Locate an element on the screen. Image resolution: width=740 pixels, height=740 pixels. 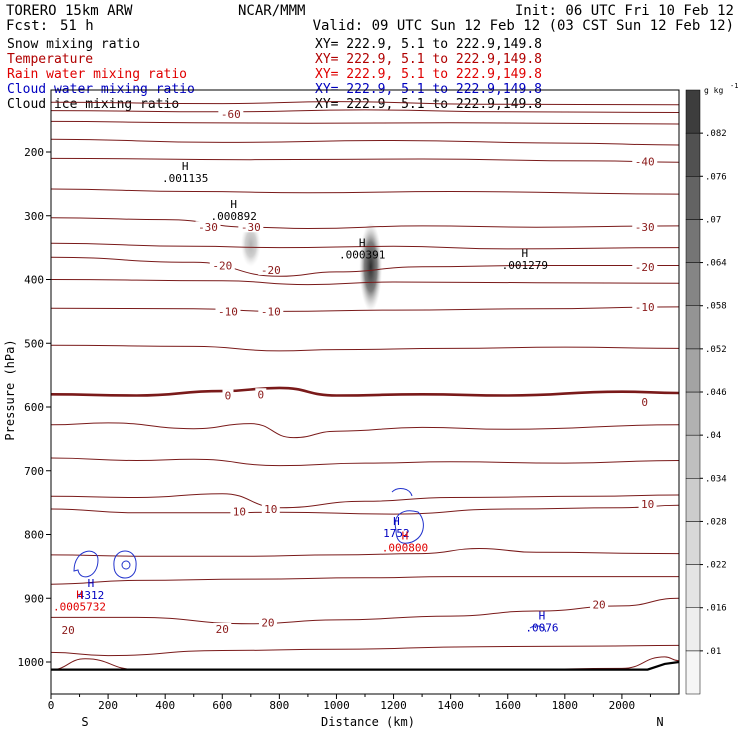
colorbar-tick-label: .034 is located at coordinates (716, 479).